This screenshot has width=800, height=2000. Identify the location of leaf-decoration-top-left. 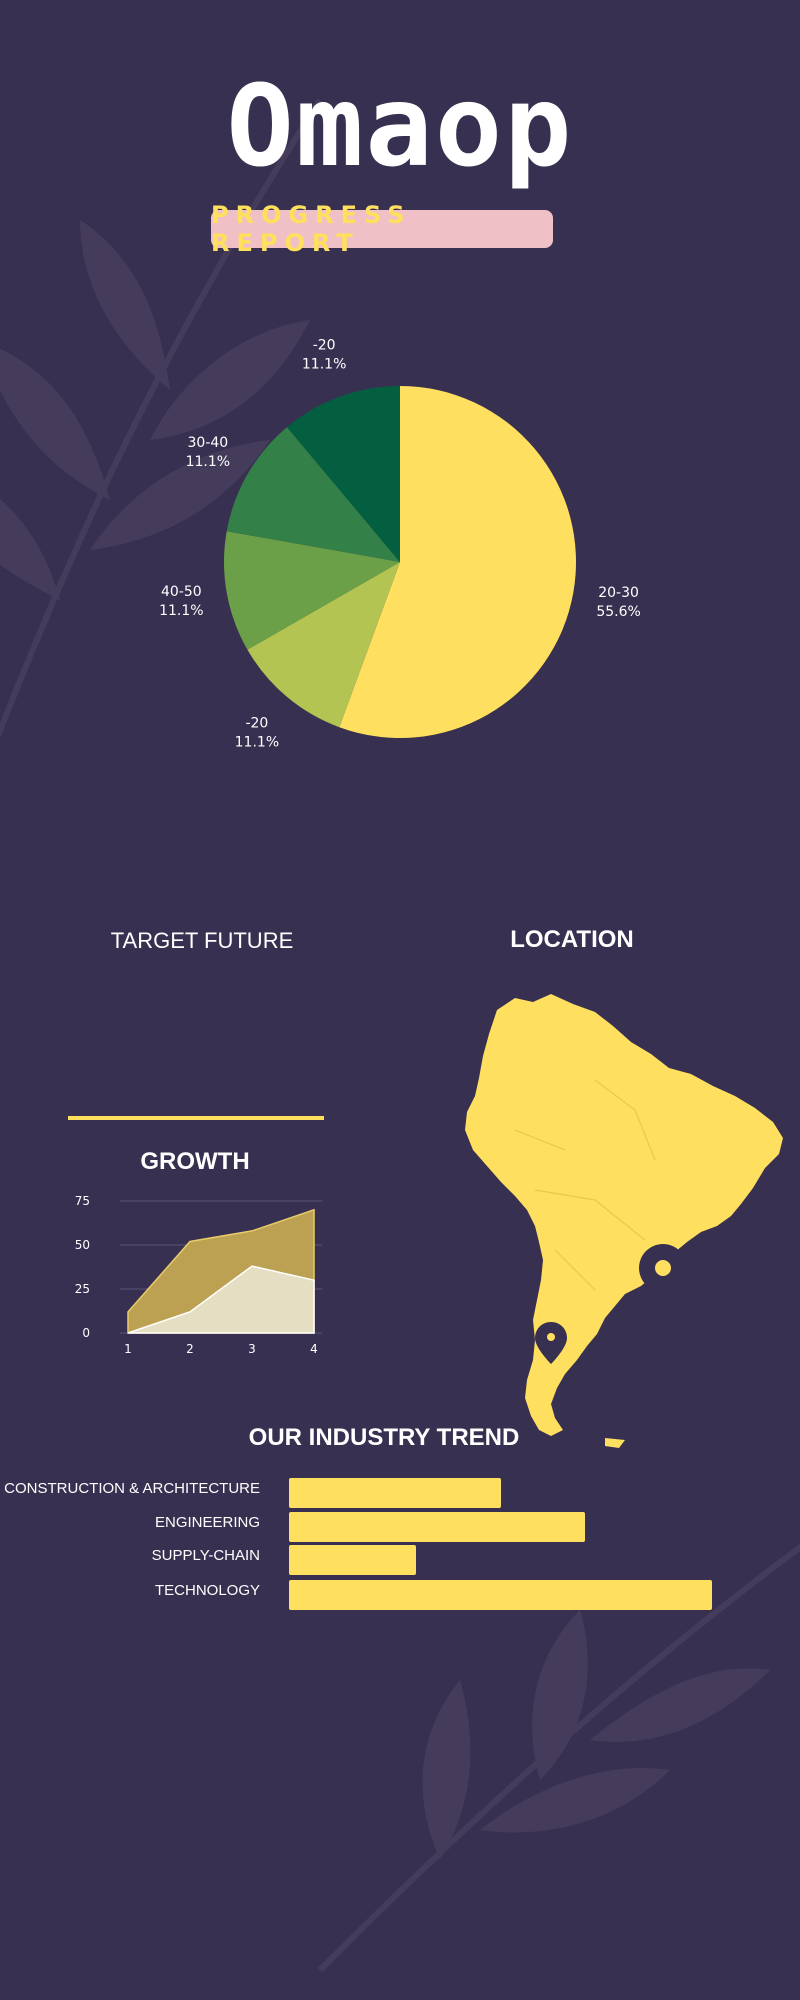
(161, 418).